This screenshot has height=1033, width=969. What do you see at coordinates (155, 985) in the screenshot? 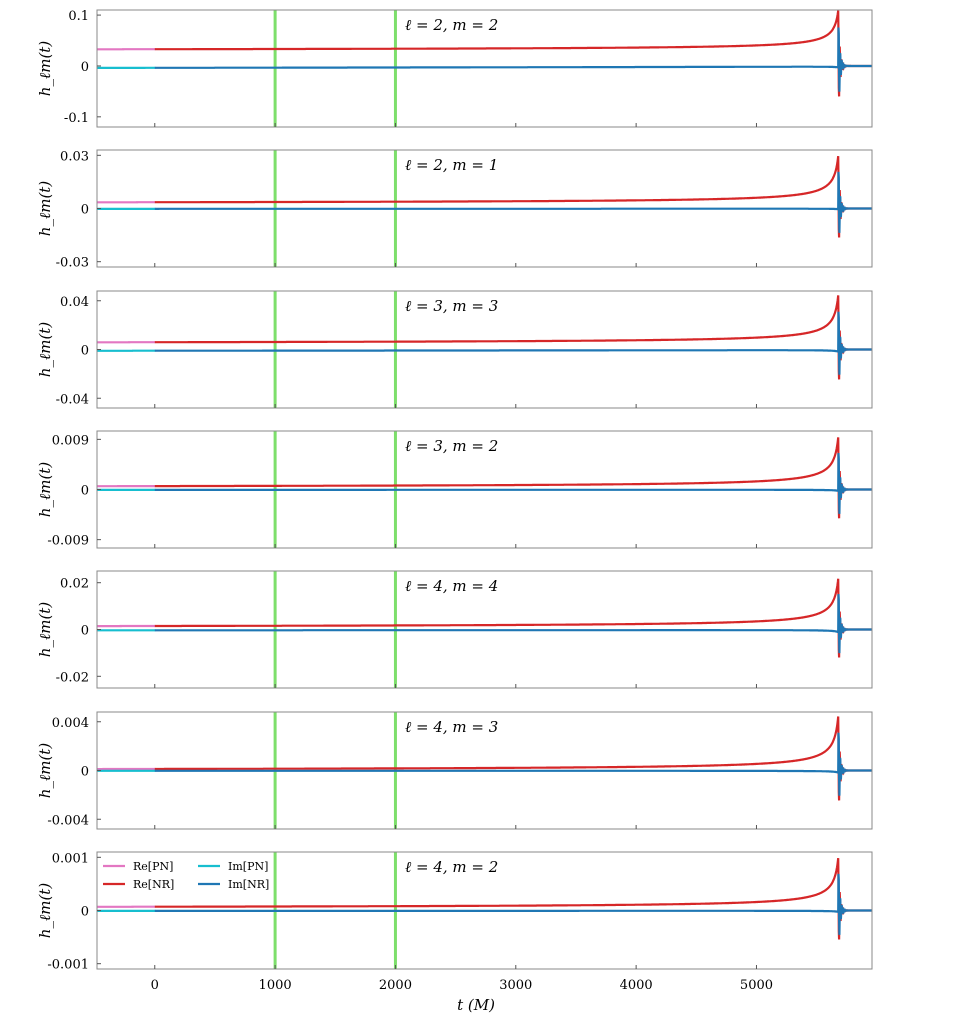
I see `x-tick-label: 0` at bounding box center [155, 985].